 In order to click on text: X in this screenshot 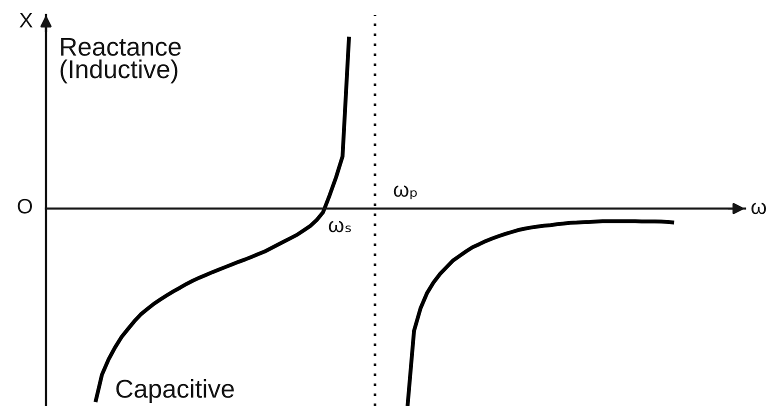, I will do `click(26, 20)`.